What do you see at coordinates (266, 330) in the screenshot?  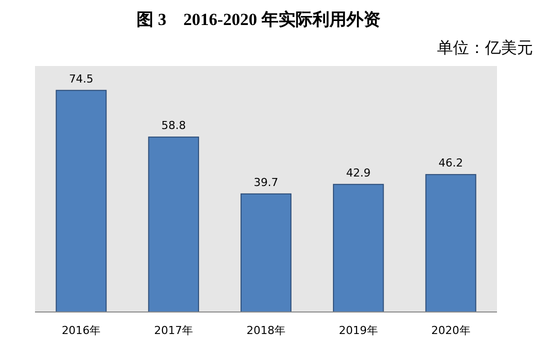 I see `x-tick-label: 2018年` at bounding box center [266, 330].